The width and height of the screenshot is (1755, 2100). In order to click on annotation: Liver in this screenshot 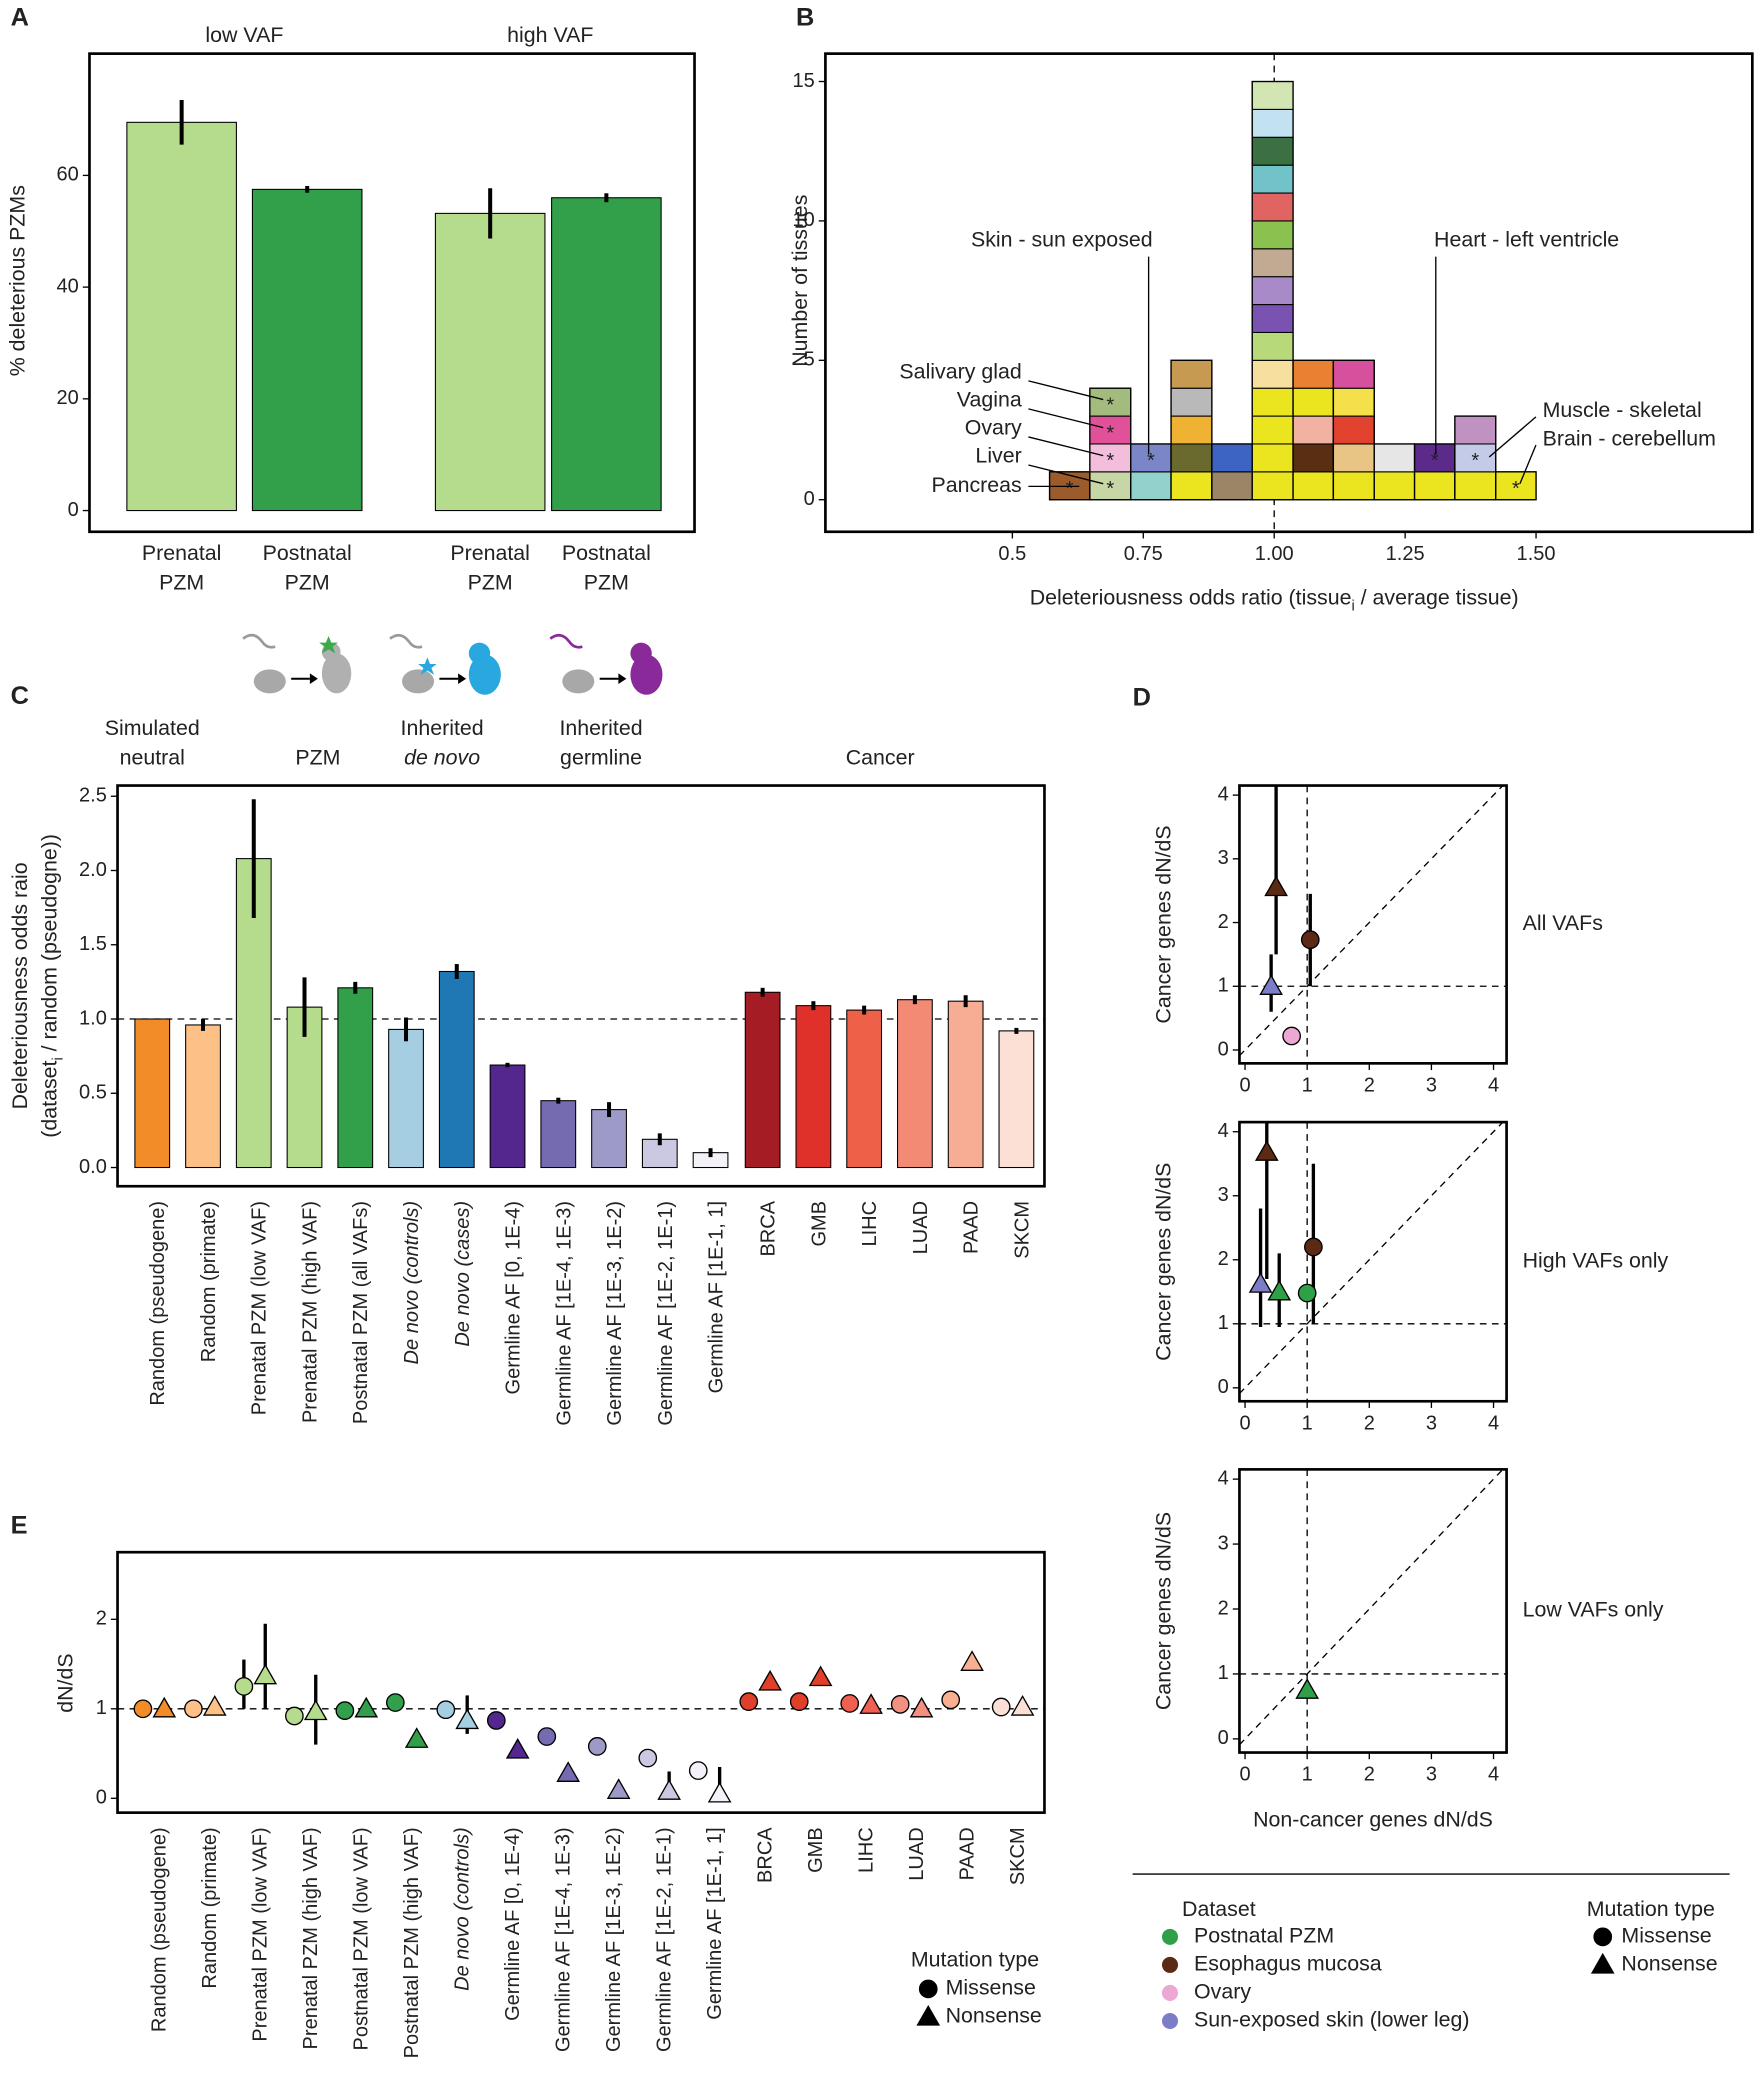, I will do `click(998, 456)`.